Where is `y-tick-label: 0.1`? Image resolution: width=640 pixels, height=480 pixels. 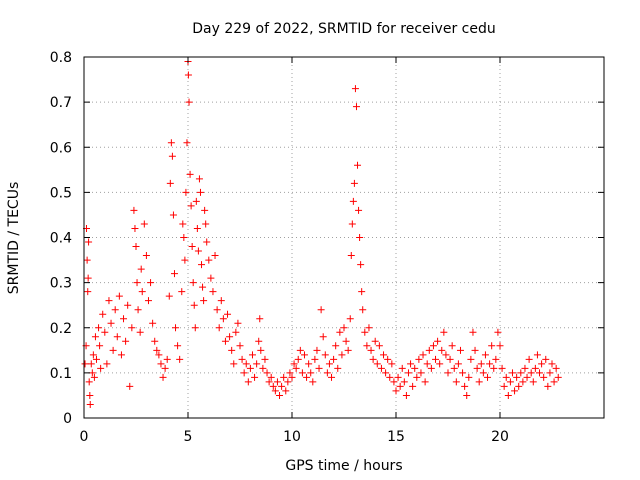
y-tick-label: 0.1 is located at coordinates (61, 374).